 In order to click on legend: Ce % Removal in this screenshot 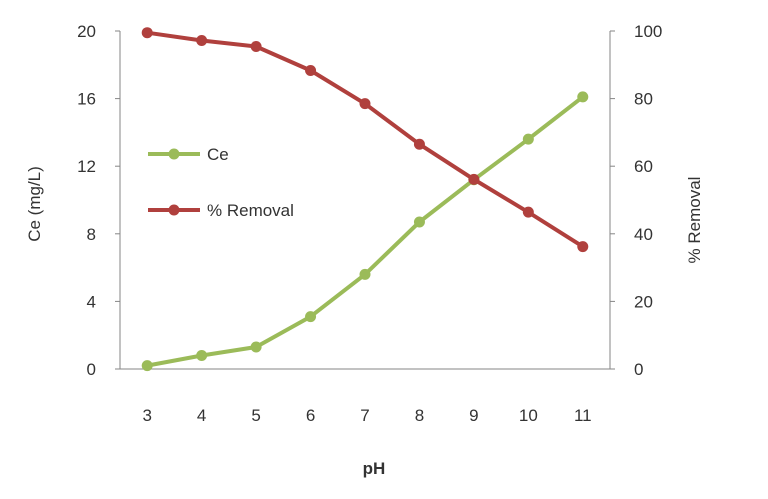, I will do `click(221, 182)`.